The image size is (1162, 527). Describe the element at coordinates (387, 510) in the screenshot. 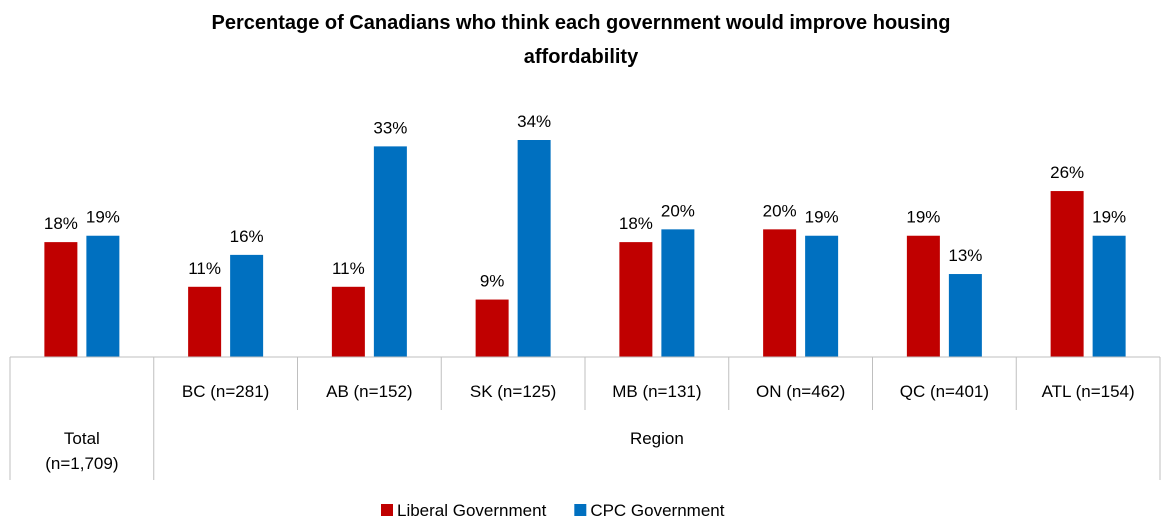

I see `legend-swatch-liberal` at that location.